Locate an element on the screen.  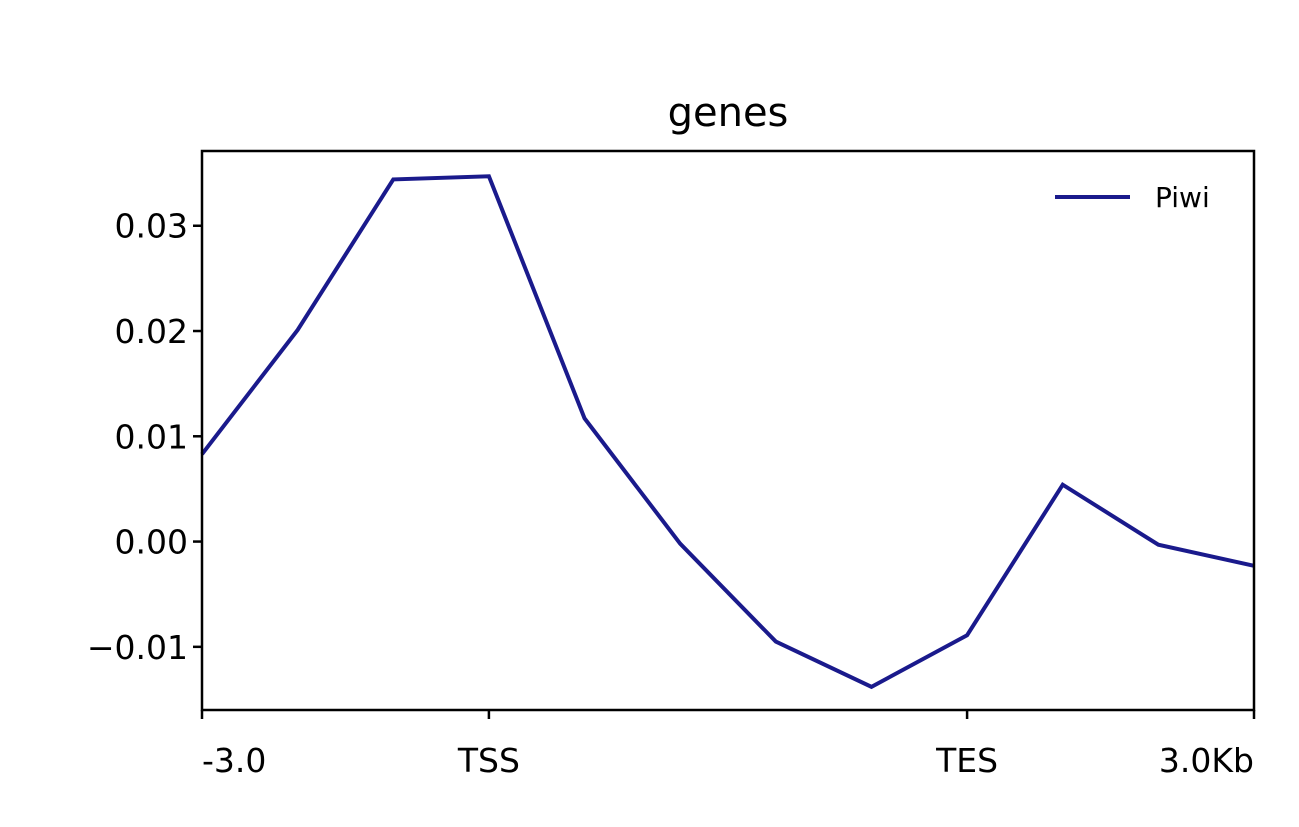
chart-title: genes is located at coordinates (728, 113).